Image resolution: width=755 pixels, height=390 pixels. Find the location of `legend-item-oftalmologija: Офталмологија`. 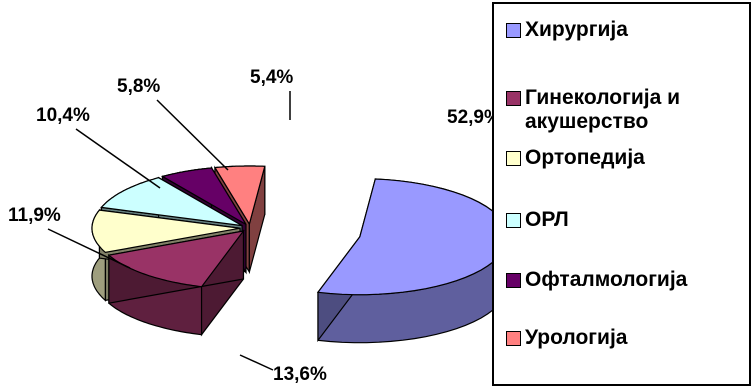

legend-item-oftalmologija: Офталмологија is located at coordinates (596, 280).